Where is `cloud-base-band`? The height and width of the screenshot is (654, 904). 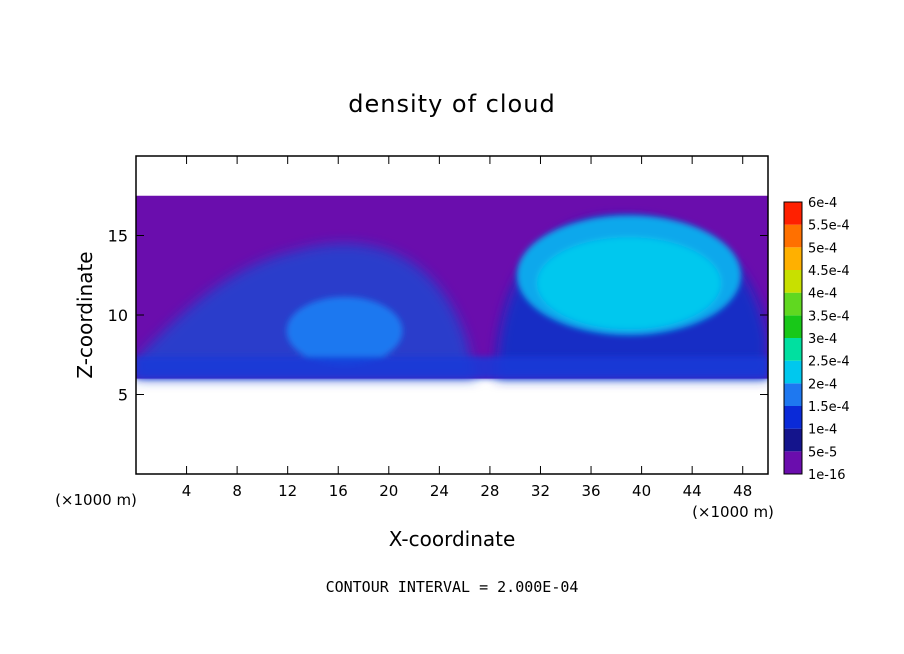 cloud-base-band is located at coordinates (452, 367).